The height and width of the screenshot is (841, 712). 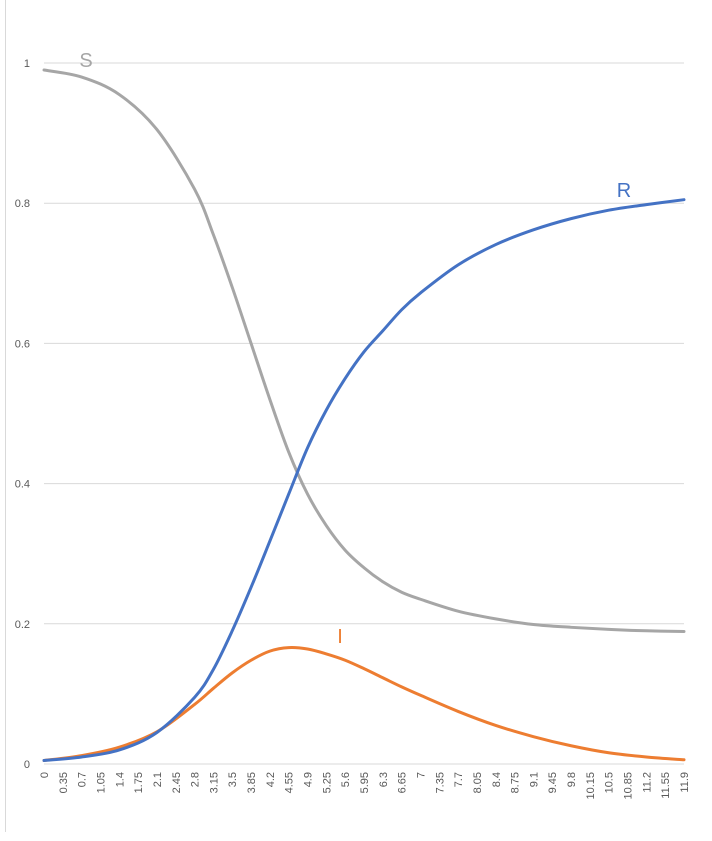 I want to click on series-label-S: S, so click(x=85, y=61).